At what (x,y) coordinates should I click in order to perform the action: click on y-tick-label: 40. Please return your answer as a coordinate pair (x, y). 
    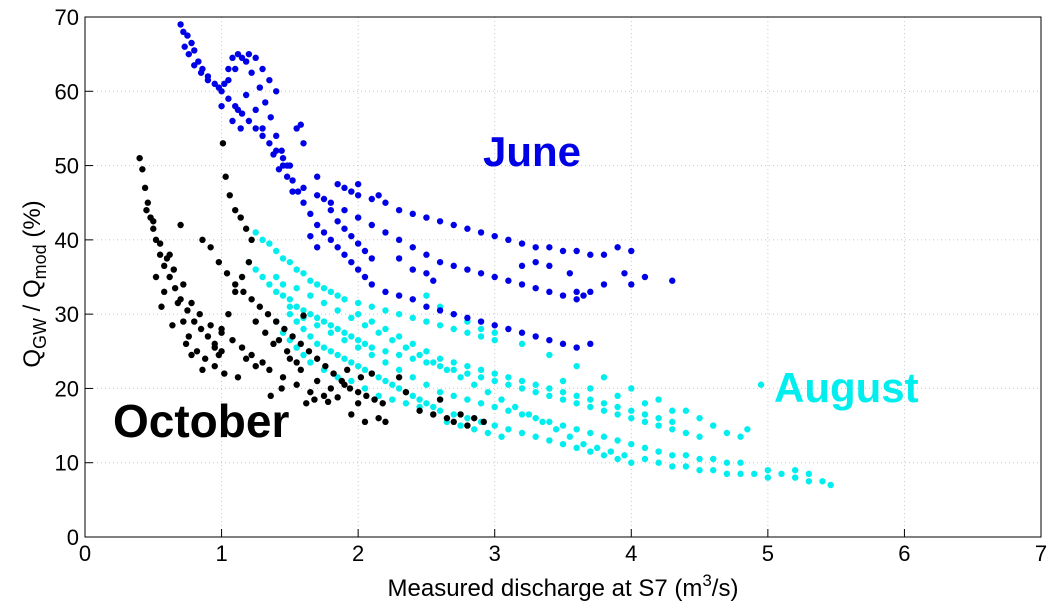
    Looking at the image, I should click on (67, 240).